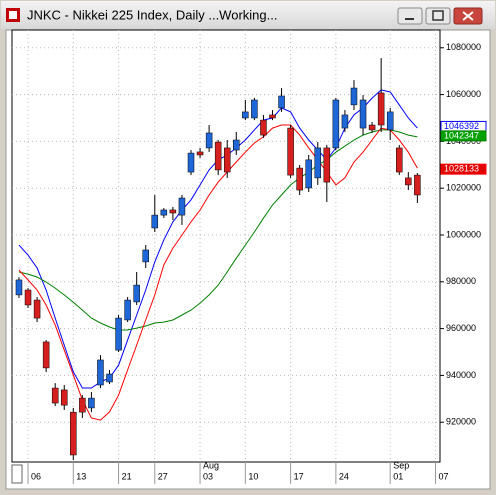 Image resolution: width=496 pixels, height=495 pixels. I want to click on price-tag-label: 1046392, so click(461, 126).